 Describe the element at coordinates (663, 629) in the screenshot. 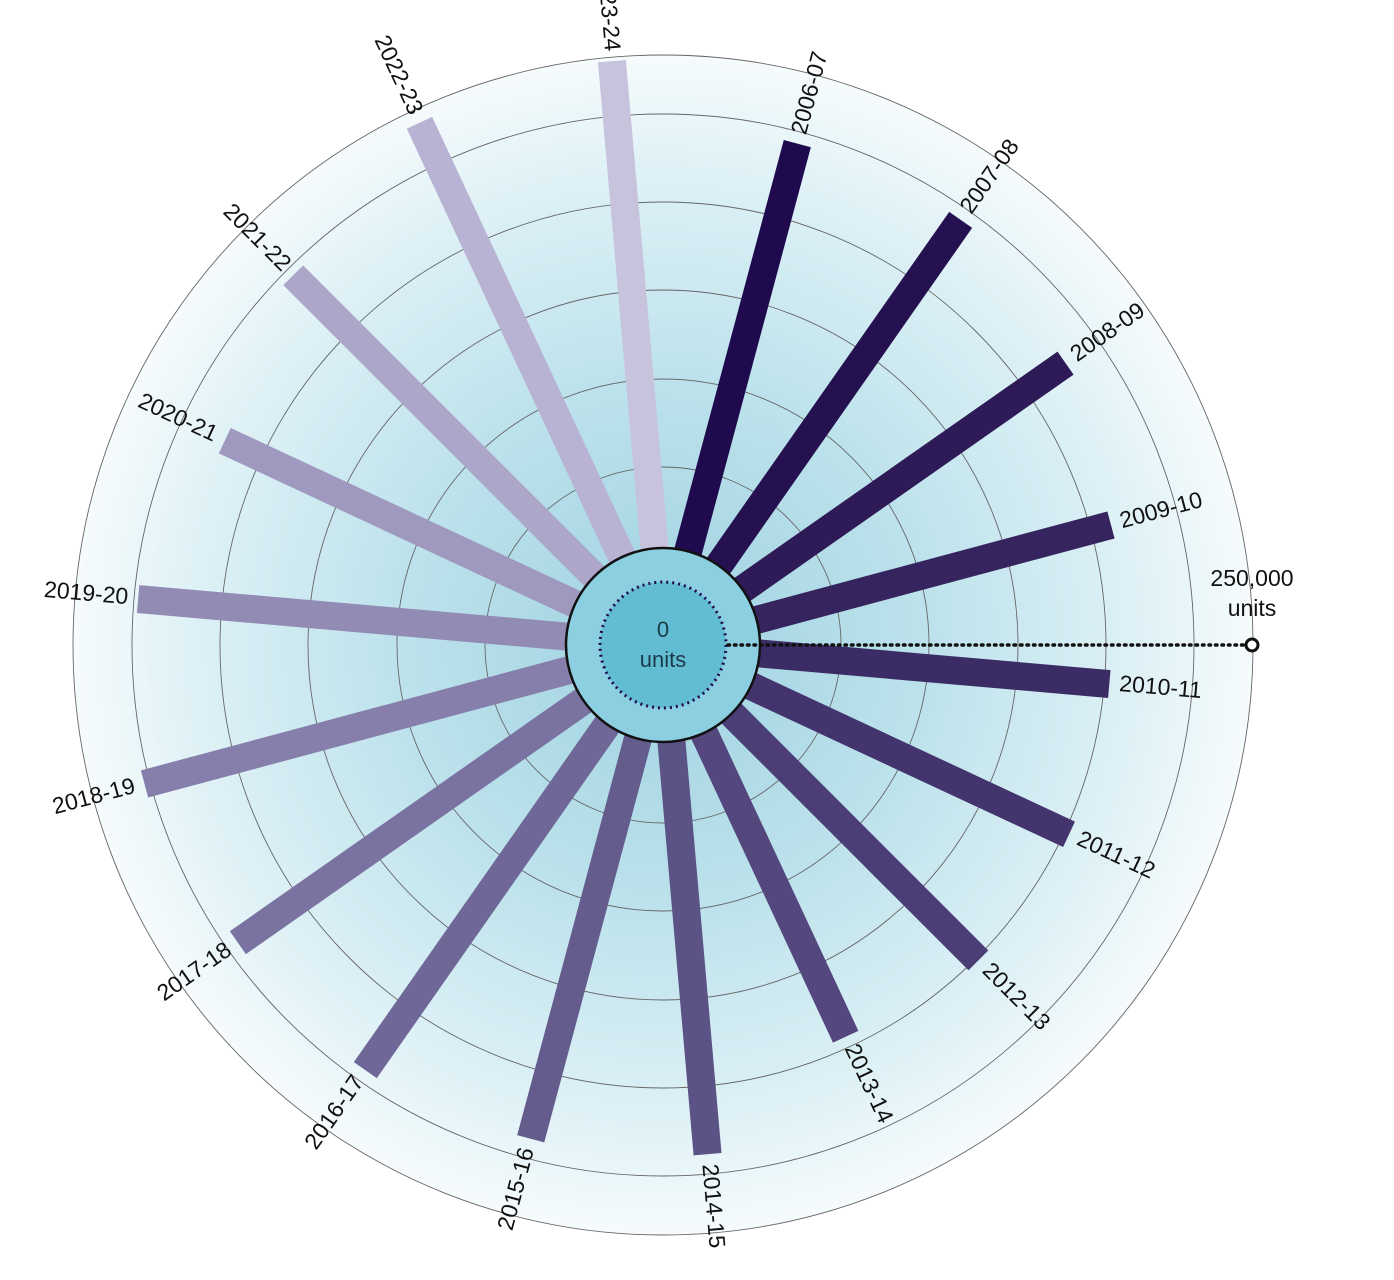

I see `center-value-label: 0` at that location.